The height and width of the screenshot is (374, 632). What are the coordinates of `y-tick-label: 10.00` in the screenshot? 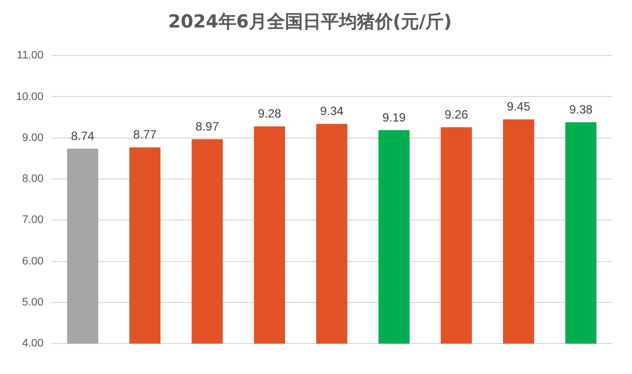 It's located at (30, 96).